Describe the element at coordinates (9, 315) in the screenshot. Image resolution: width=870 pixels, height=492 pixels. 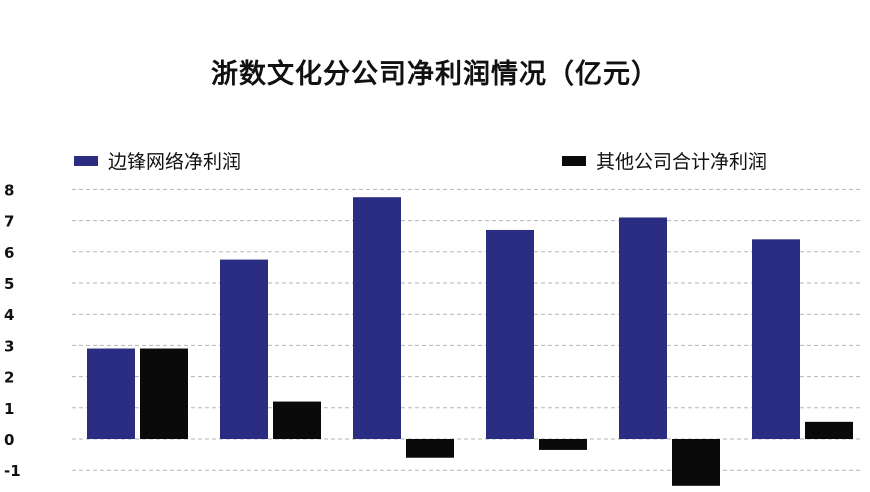
I see `y-tick-label: 4` at that location.